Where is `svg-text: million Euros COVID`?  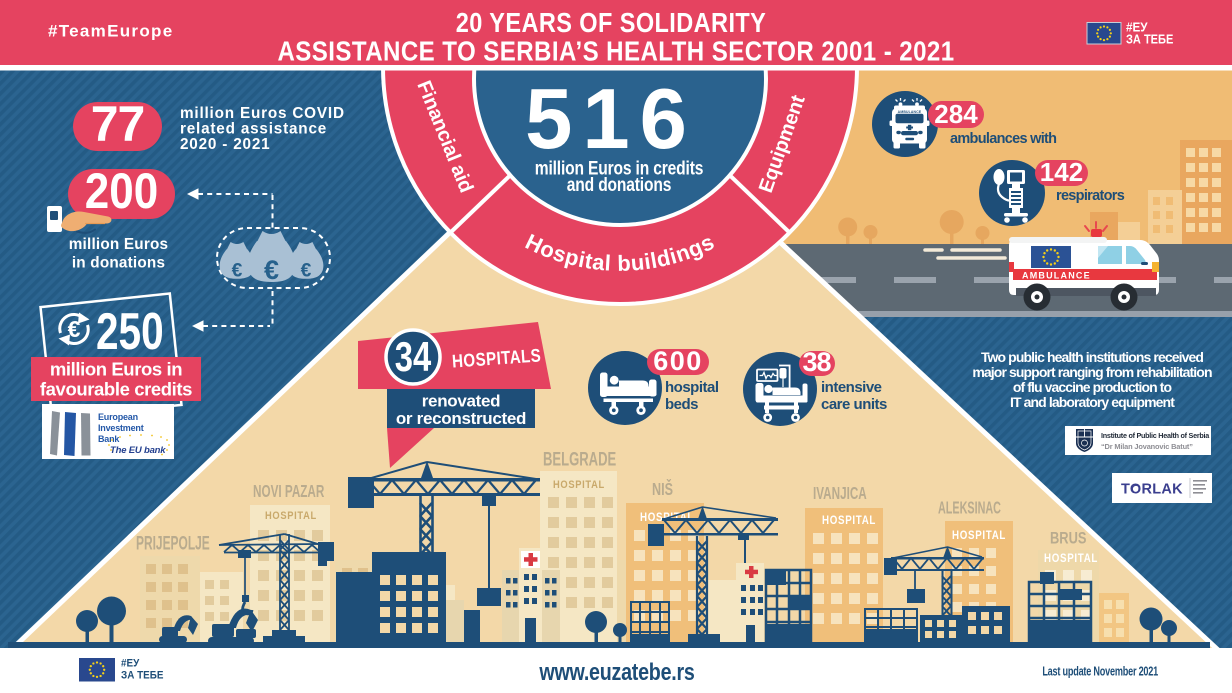 svg-text: million Euros COVID is located at coordinates (262, 113).